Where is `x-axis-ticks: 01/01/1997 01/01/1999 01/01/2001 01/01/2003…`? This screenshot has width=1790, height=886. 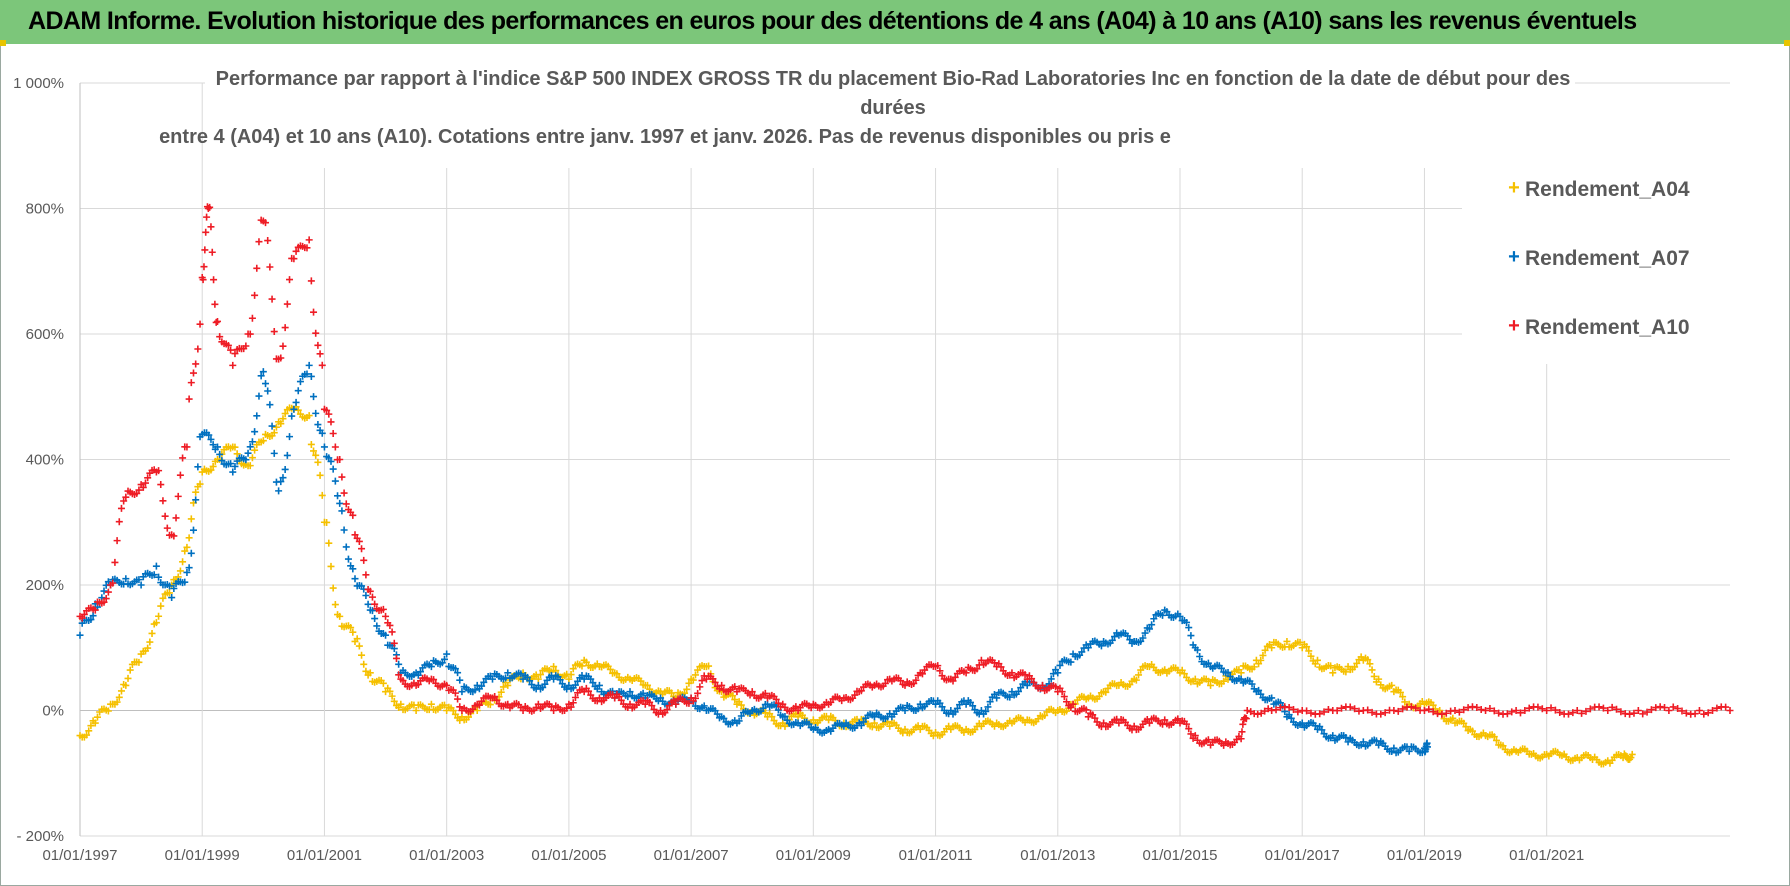 x-axis-ticks: 01/01/1997 01/01/1999 01/01/2001 01/01/2003… is located at coordinates (813, 855).